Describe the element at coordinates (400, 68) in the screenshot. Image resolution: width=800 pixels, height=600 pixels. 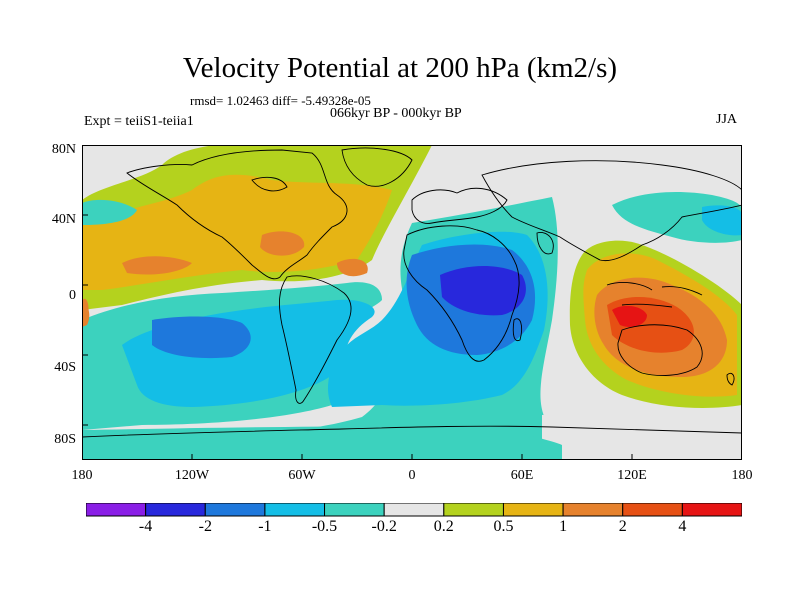
I see `plot-title: Velocity Potential at 200 hPa (km2/s)` at that location.